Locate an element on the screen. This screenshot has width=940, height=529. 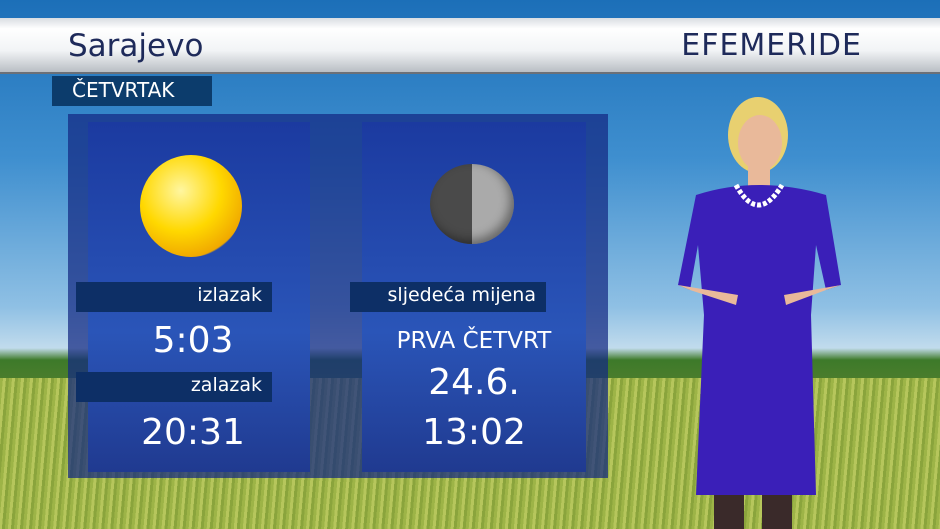
moon-phase: PRVA ČETVRT is located at coordinates (474, 341).